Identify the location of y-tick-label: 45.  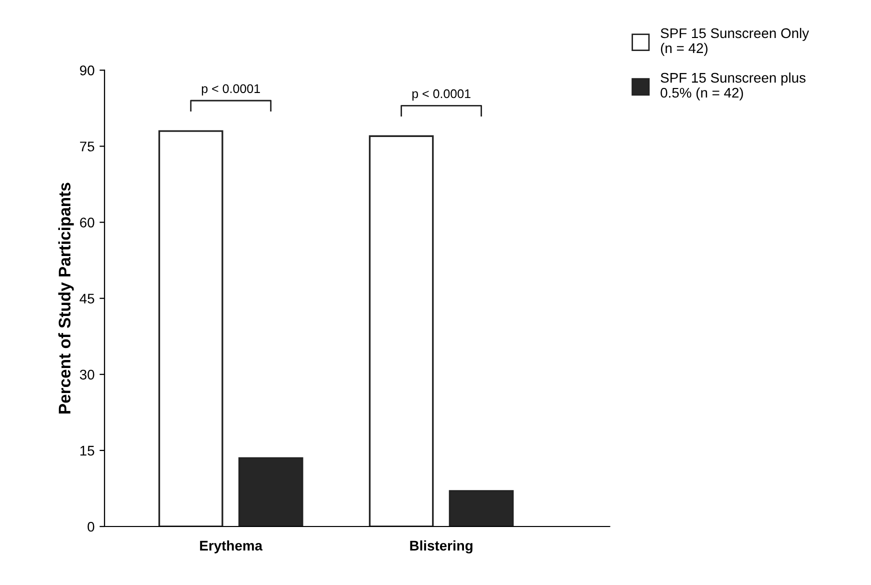
(87, 299).